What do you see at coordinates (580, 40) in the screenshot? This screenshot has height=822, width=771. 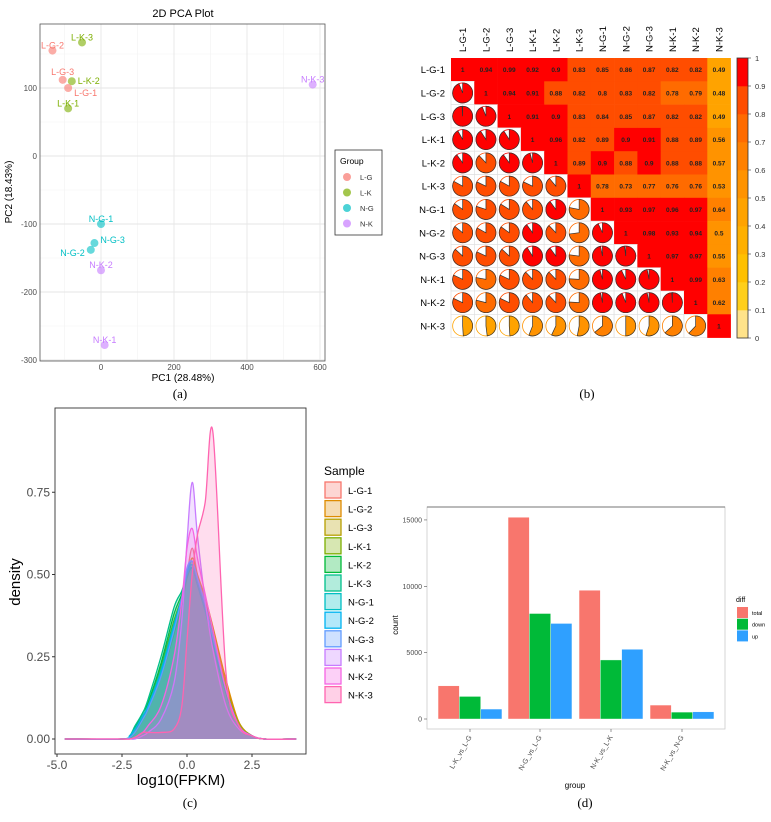 I see `column-label: L-K-3` at bounding box center [580, 40].